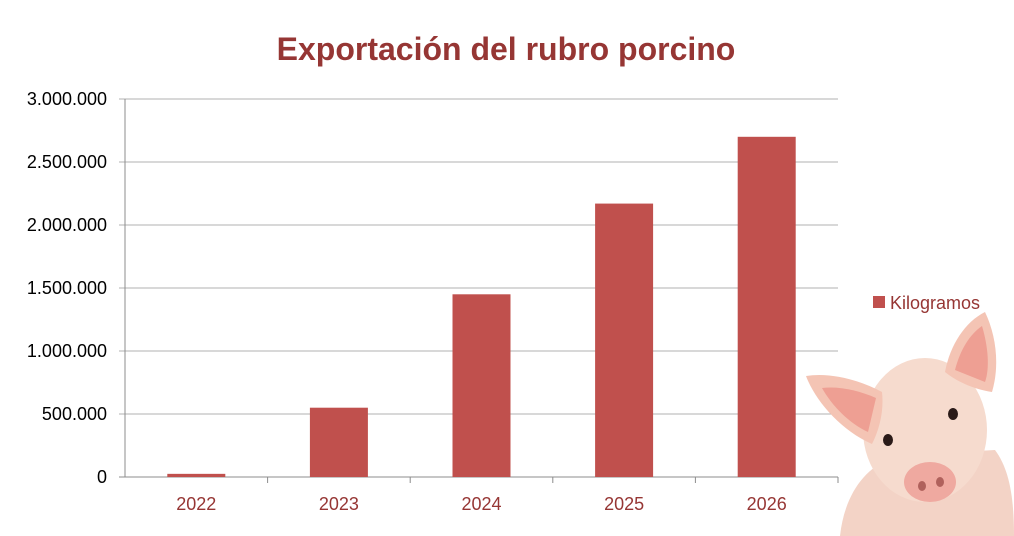 This screenshot has width=1014, height=536. I want to click on x-axis-tick-labels: 2022 2023 2024 2025 2026, so click(481, 504).